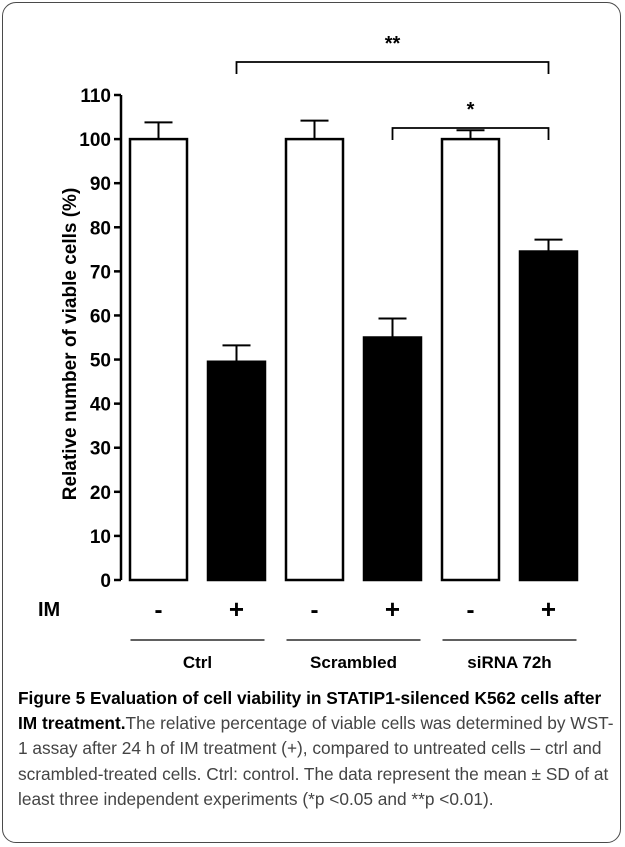  I want to click on y-tick-label: 70, so click(100, 272).